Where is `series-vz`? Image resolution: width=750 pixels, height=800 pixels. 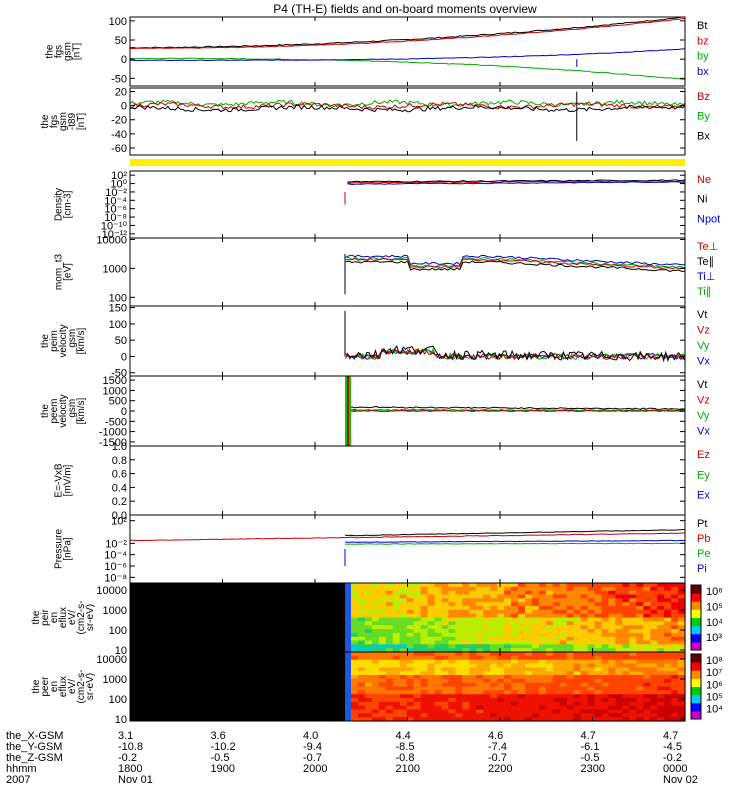
series-vz is located at coordinates (515, 354).